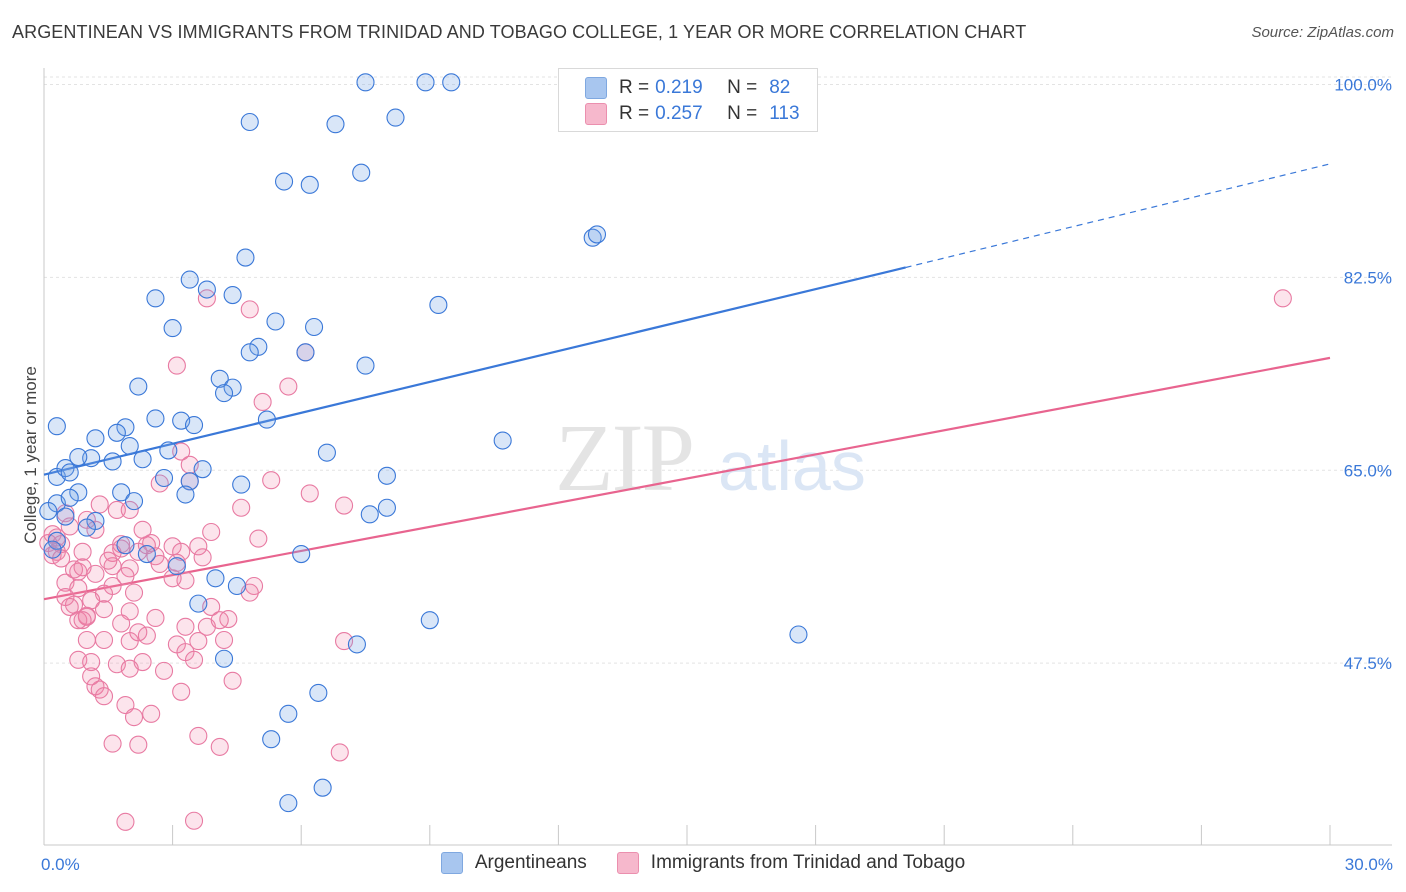 Image resolution: width=1406 pixels, height=892 pixels. What do you see at coordinates (1368, 663) in the screenshot?
I see `y-tick-label: 47.5%` at bounding box center [1368, 663].